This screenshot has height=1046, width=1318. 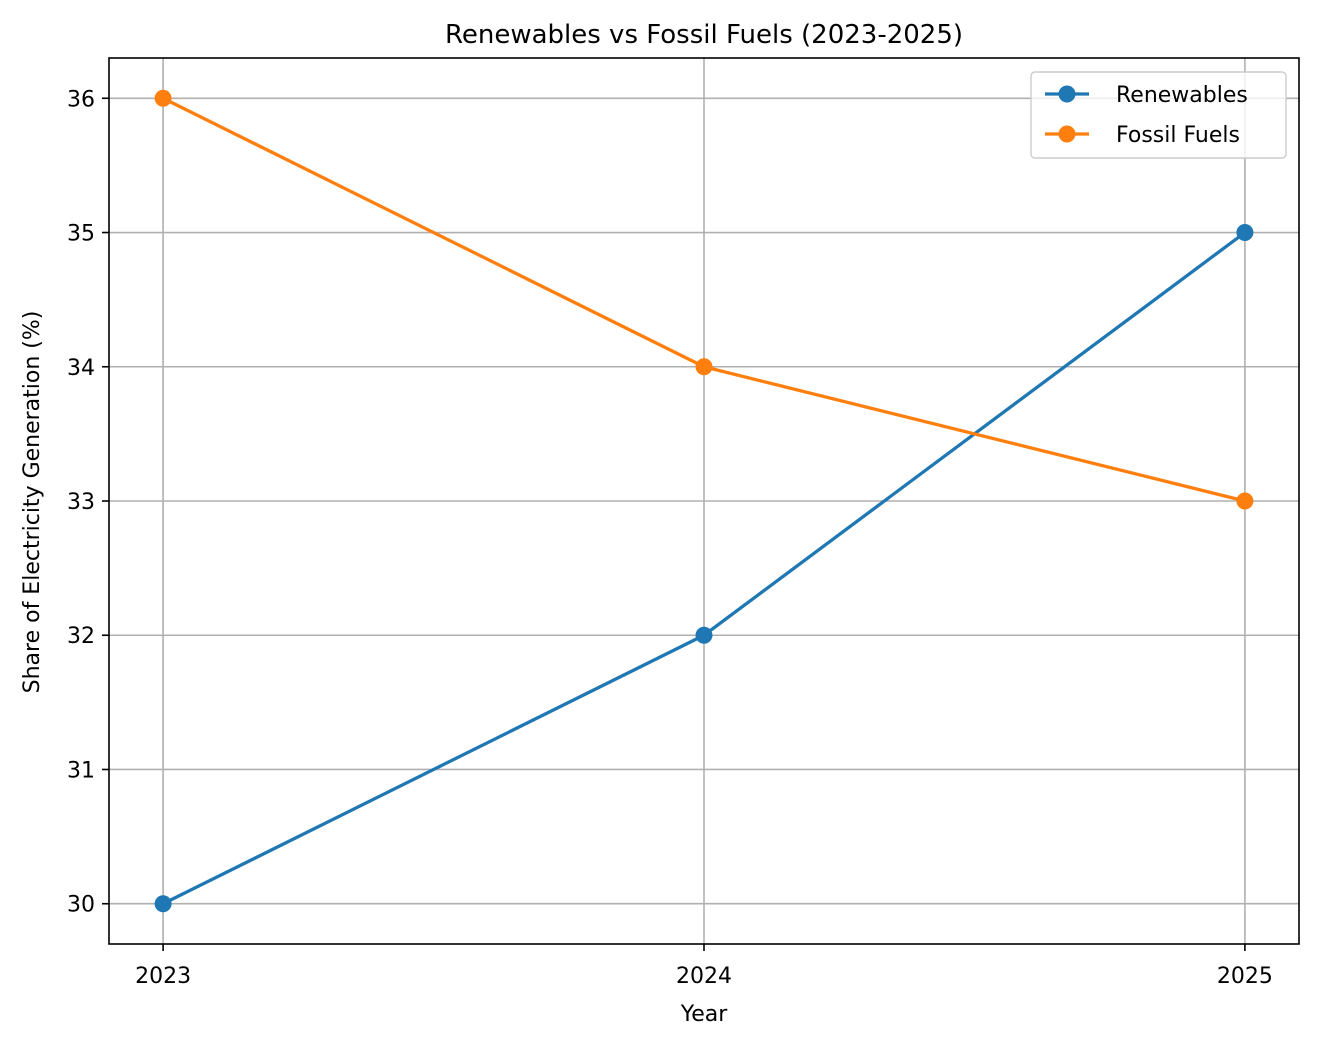 I want to click on legend: Renewables Fossil Fuels, so click(x=1158, y=115).